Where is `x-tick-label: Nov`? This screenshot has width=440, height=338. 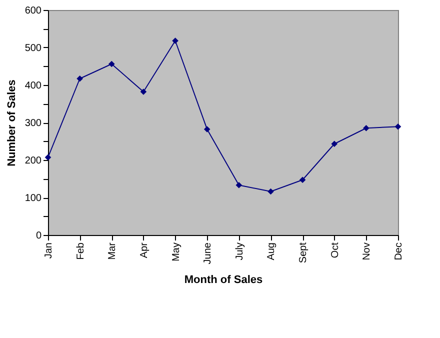
x-tick-label: Nov is located at coordinates (367, 251).